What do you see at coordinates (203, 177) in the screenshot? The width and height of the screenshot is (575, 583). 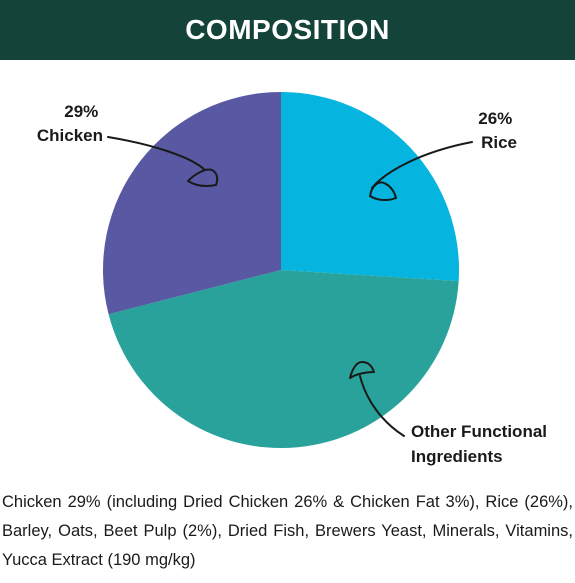 I see `arrowhead-chicken` at bounding box center [203, 177].